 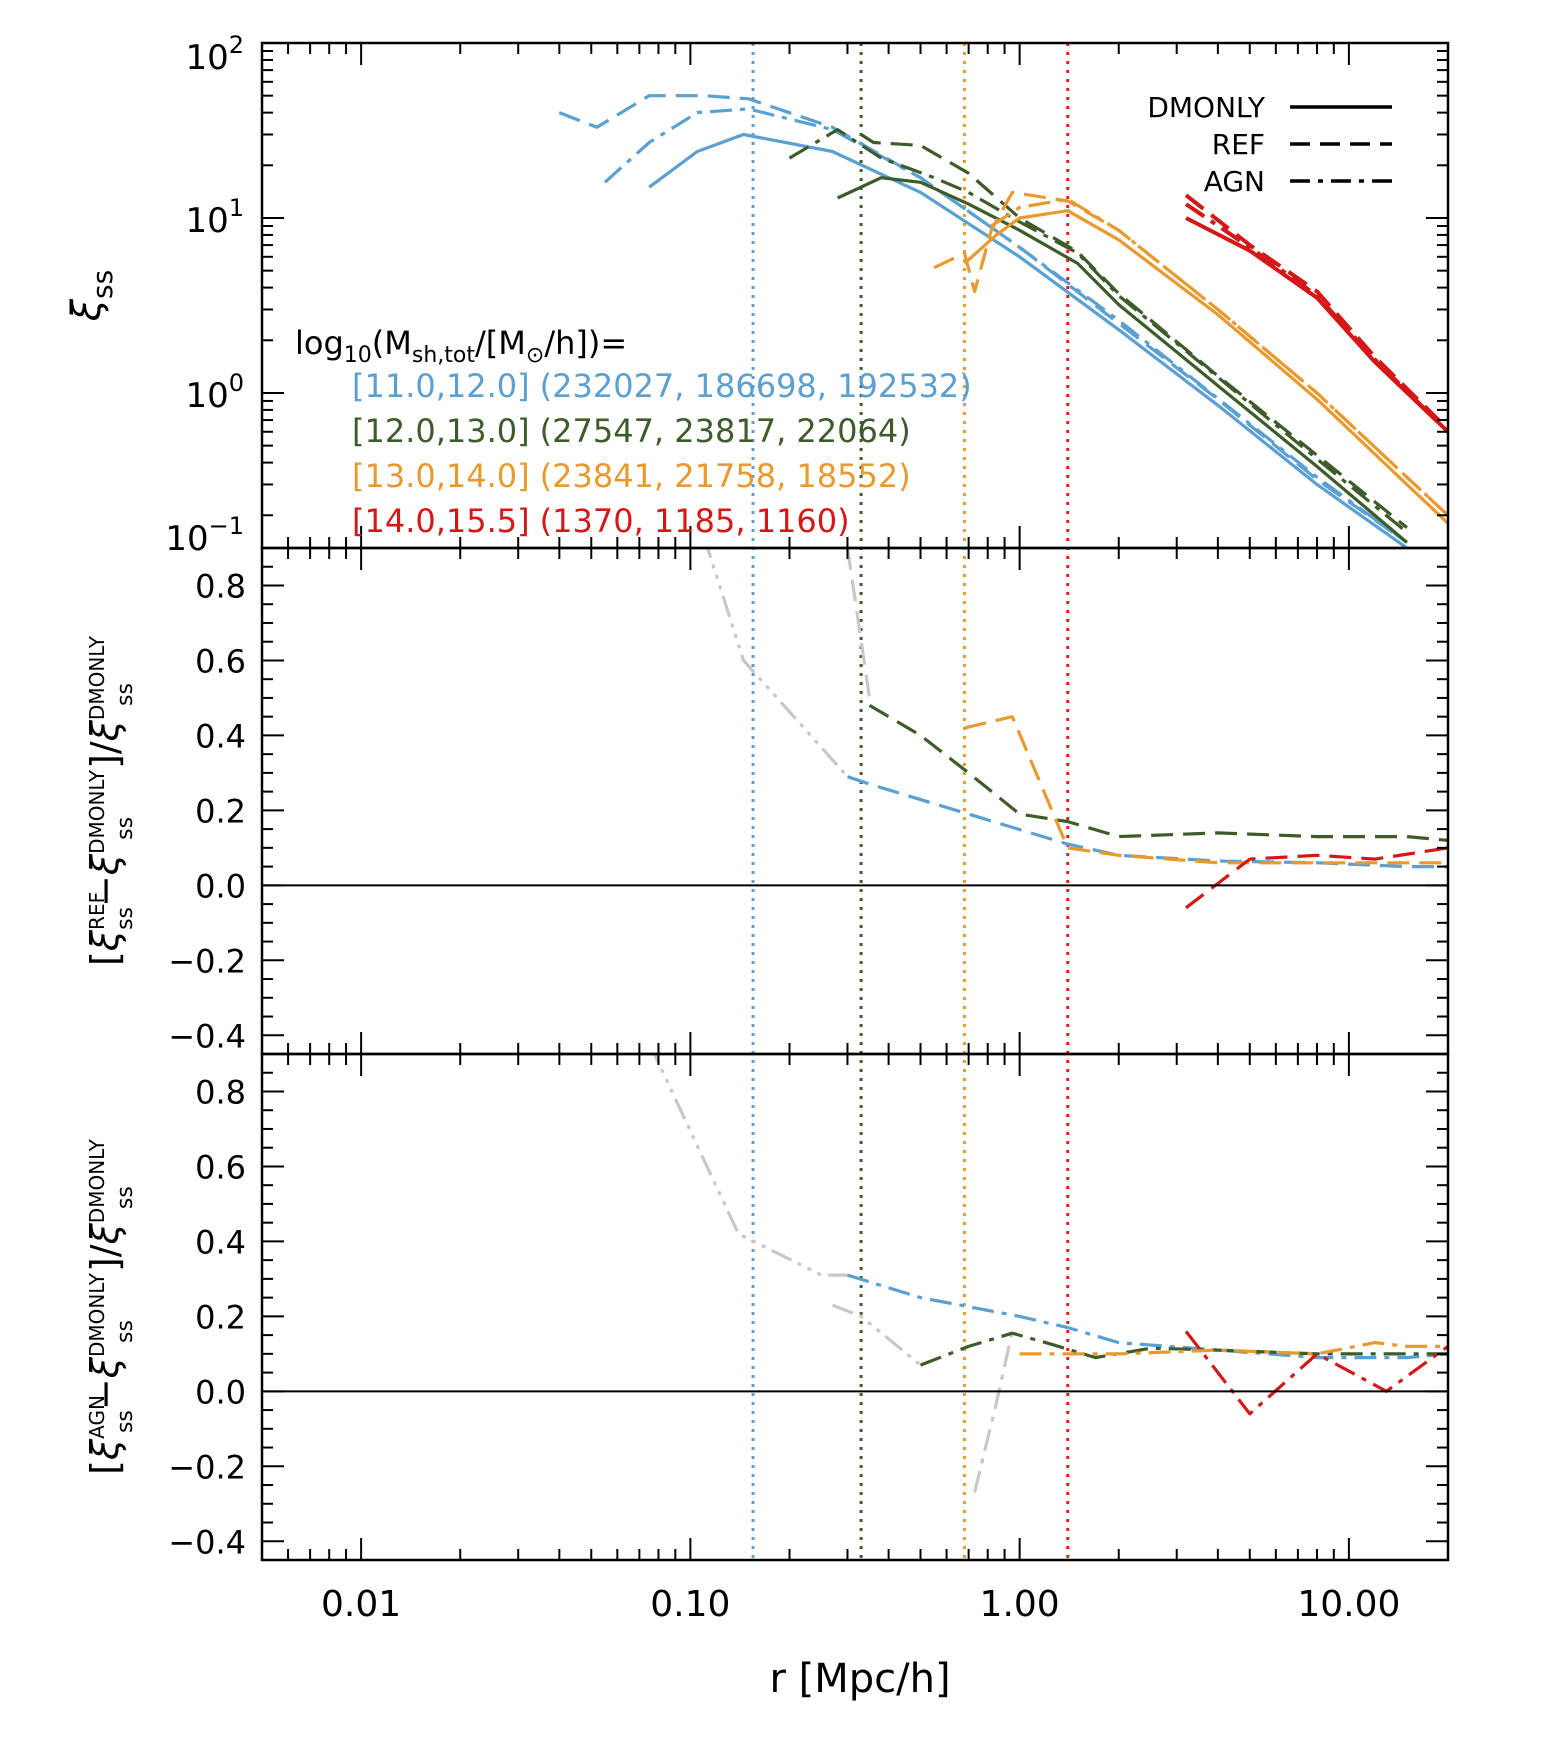 What do you see at coordinates (220, 886) in the screenshot?
I see `middle-ytick-label: 0.0` at bounding box center [220, 886].